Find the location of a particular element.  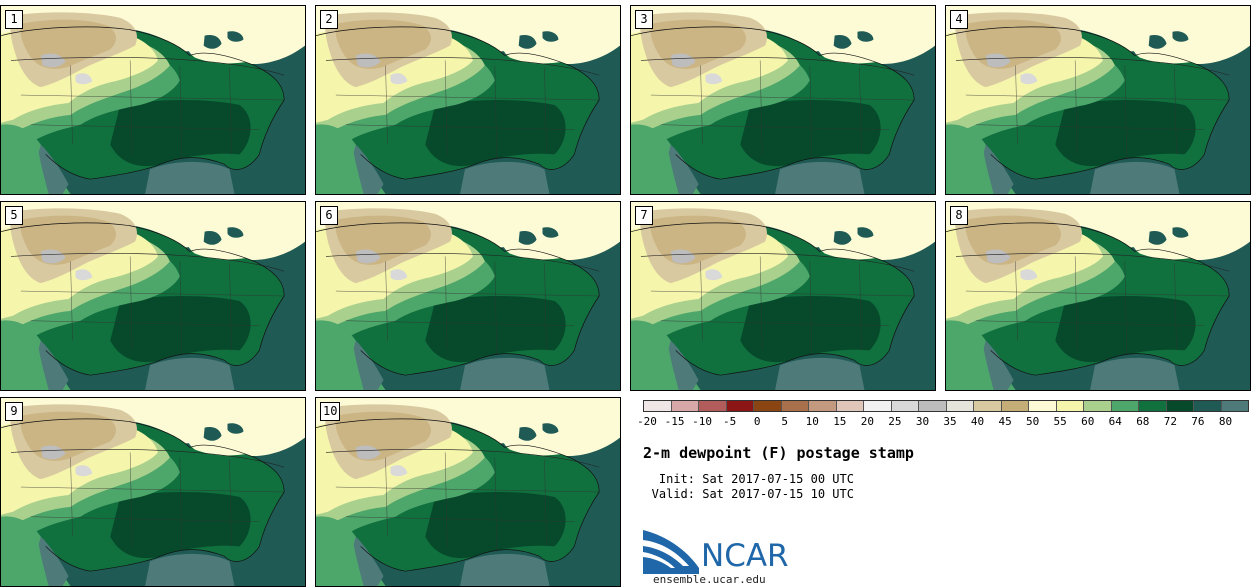

stamp-panel-3: 3 is located at coordinates (783, 100).